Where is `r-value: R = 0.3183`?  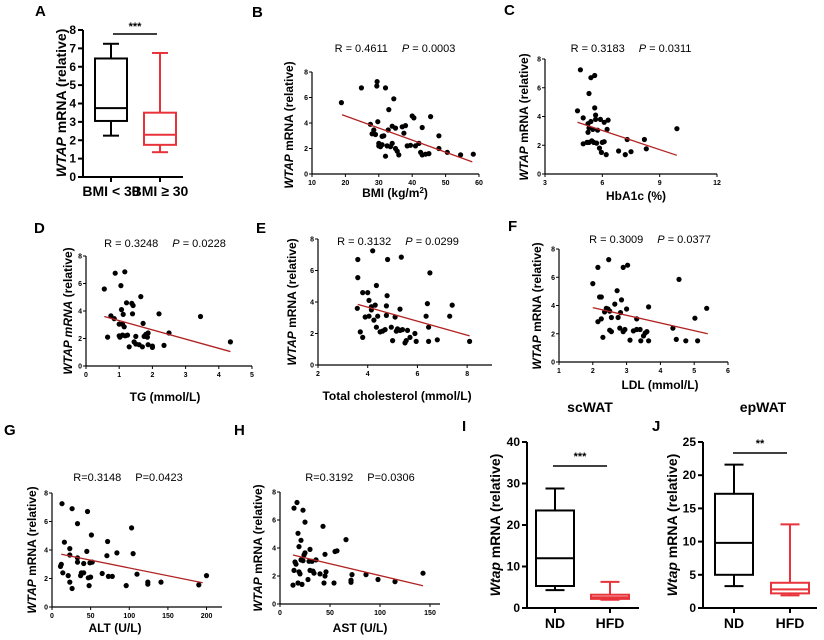
r-value: R = 0.3183 is located at coordinates (598, 49).